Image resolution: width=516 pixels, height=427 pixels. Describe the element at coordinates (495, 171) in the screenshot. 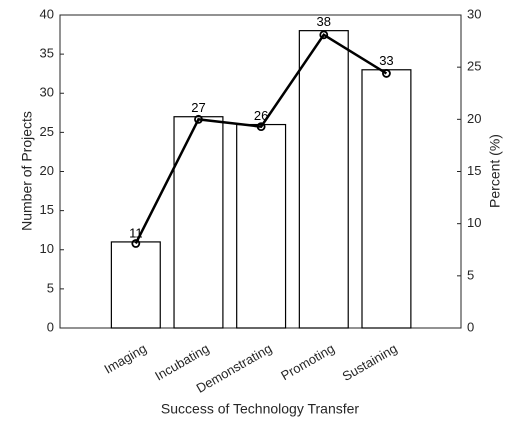

I see `y2-axis-label: Percent (%)` at that location.